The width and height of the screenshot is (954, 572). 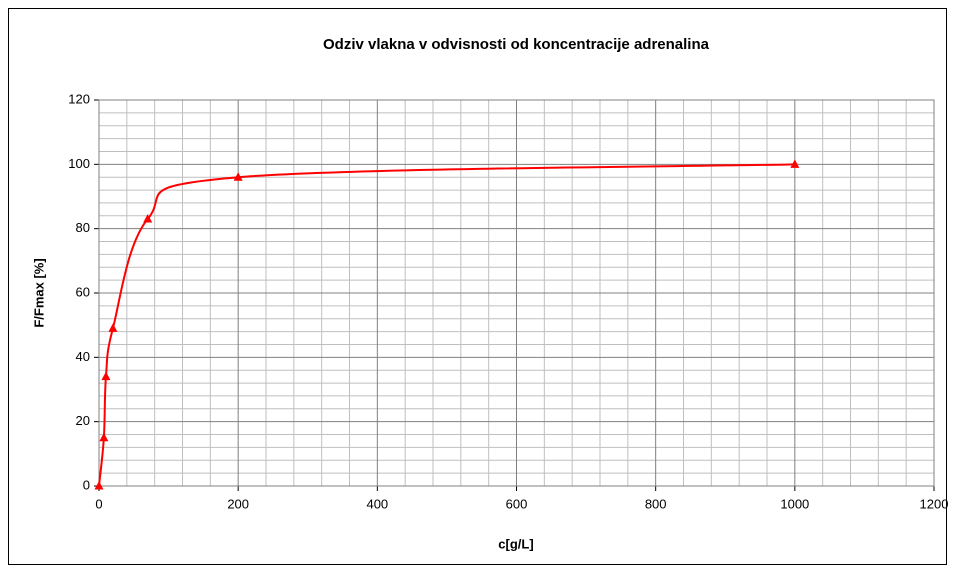 I want to click on y-tick-label: 0, so click(x=86, y=484).